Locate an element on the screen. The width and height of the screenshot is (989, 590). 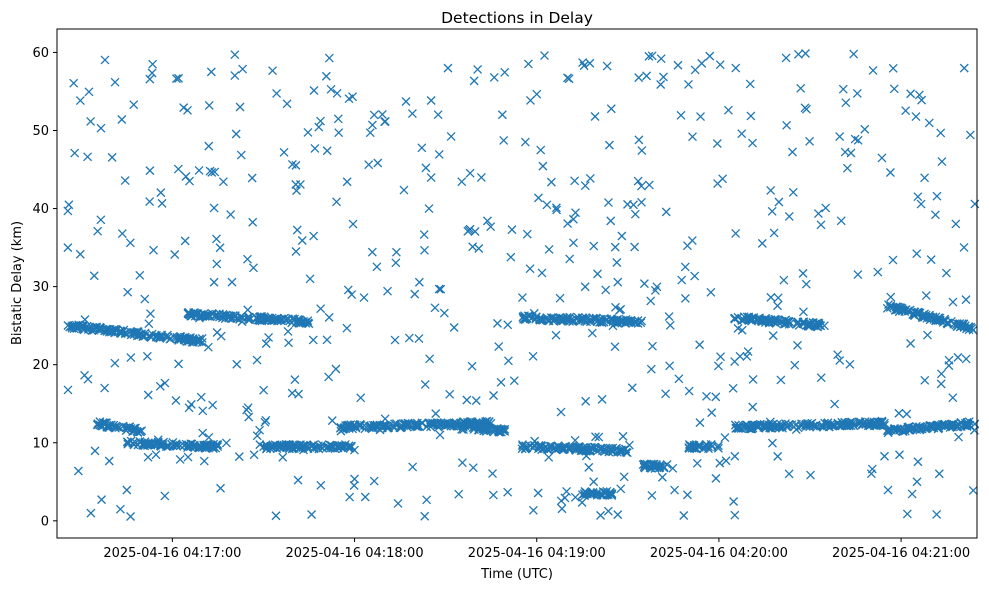
y-tick-label: 0 is located at coordinates (45, 521).